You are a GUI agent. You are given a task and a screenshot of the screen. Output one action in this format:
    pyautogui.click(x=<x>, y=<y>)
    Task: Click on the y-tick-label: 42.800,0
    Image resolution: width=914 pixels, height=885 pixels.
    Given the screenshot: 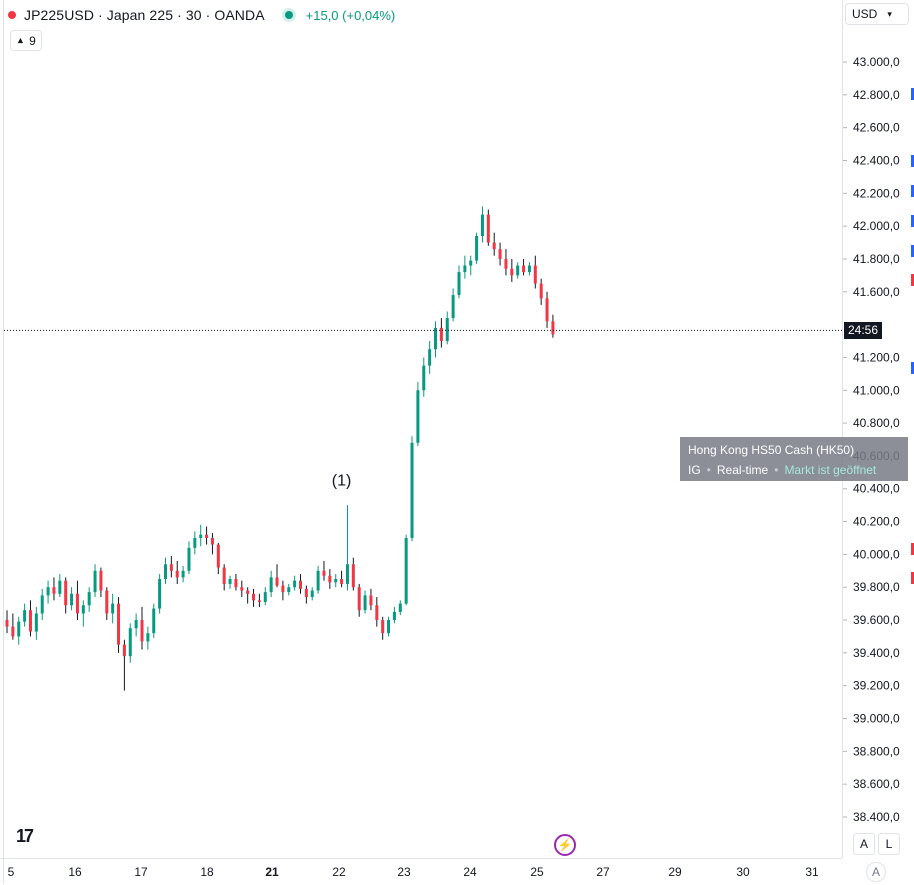 What is the action you would take?
    pyautogui.click(x=876, y=95)
    